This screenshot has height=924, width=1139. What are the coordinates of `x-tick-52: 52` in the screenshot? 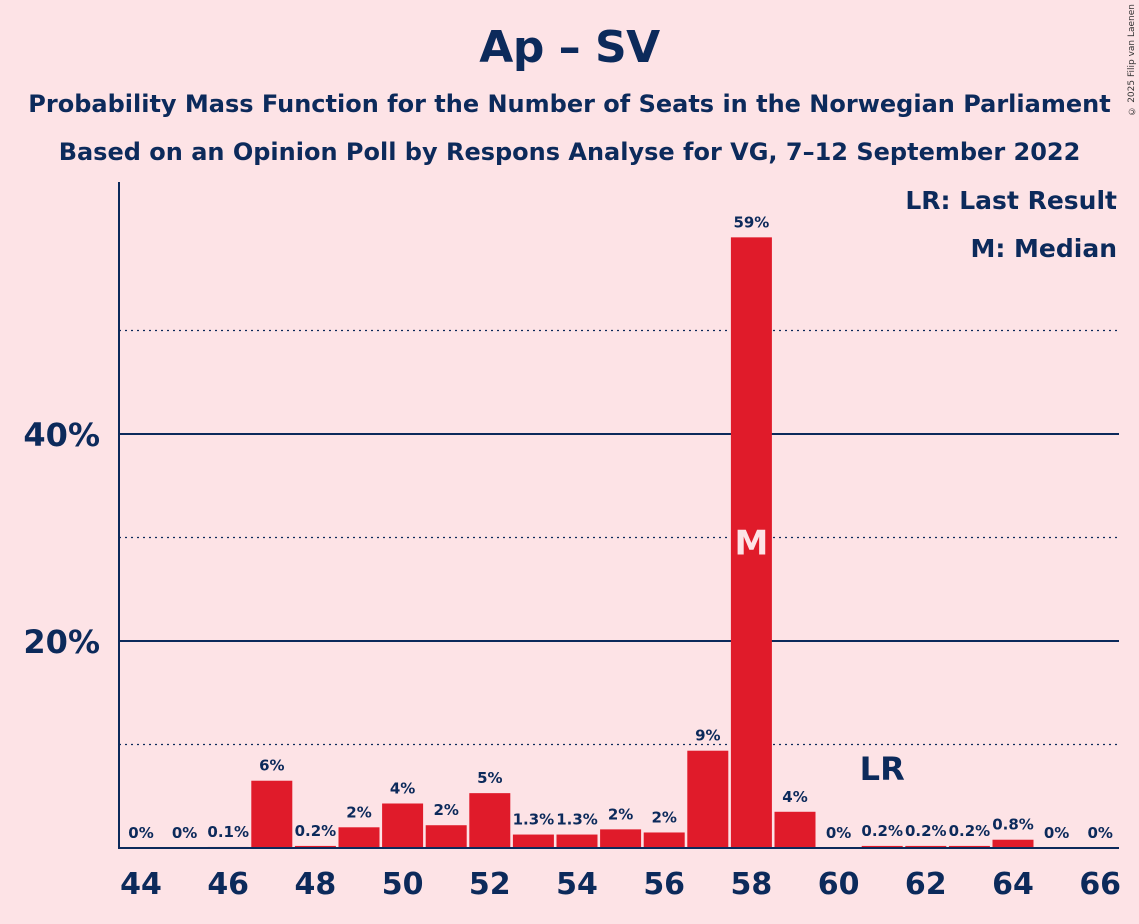 It's located at (490, 884).